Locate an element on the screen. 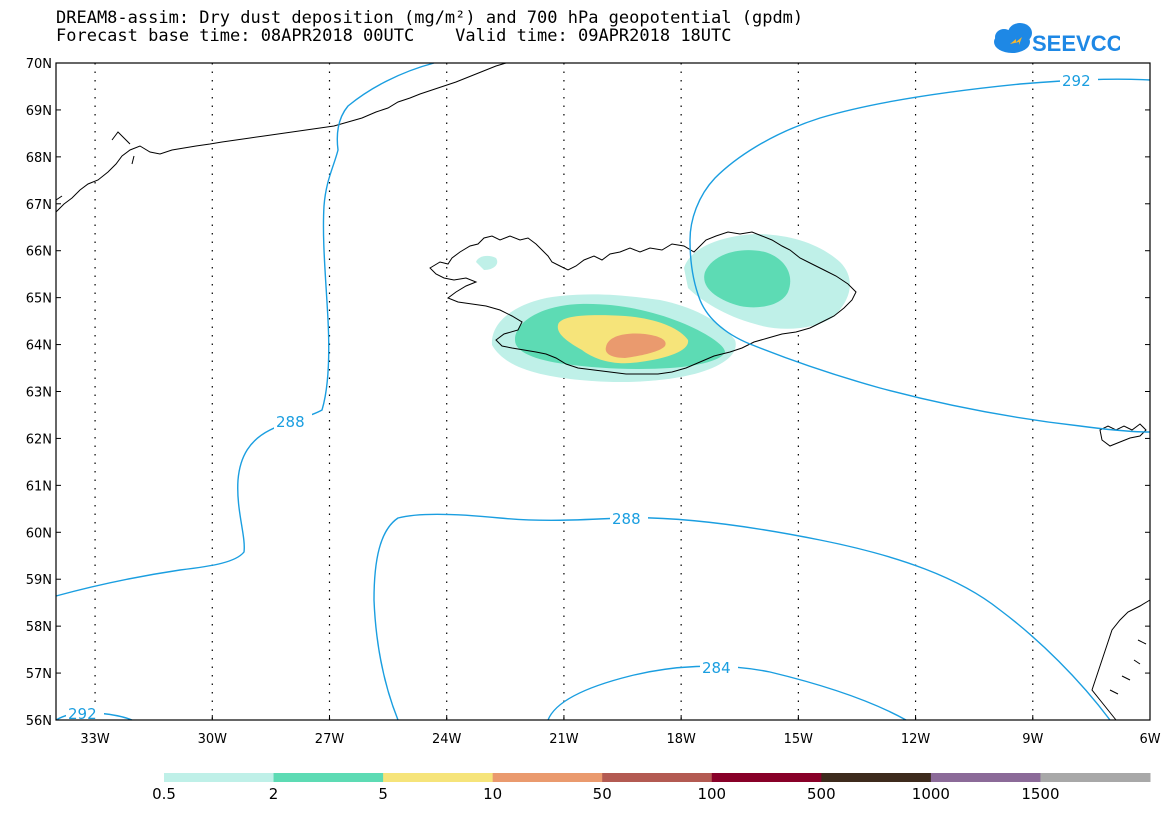  contour-label-288-west: 288 is located at coordinates (290, 422).